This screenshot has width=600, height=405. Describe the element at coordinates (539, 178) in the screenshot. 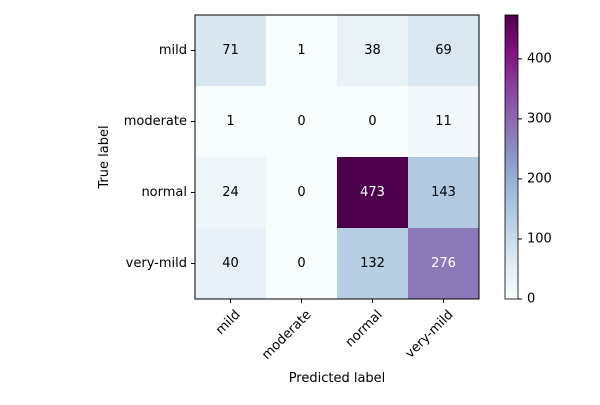

I see `colorbar-tick-label: 200` at that location.